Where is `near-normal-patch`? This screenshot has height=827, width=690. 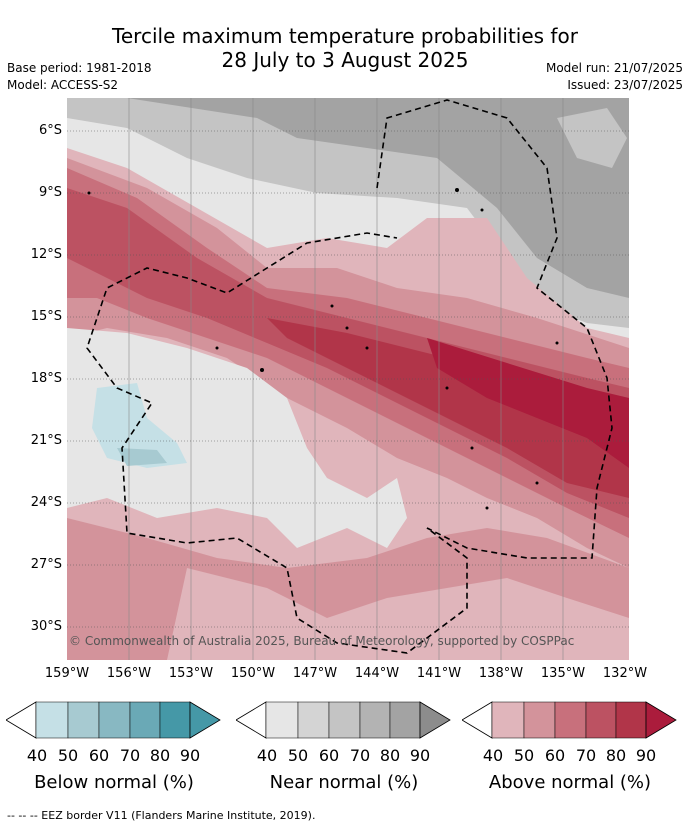
near-normal-patch is located at coordinates (592, 138).